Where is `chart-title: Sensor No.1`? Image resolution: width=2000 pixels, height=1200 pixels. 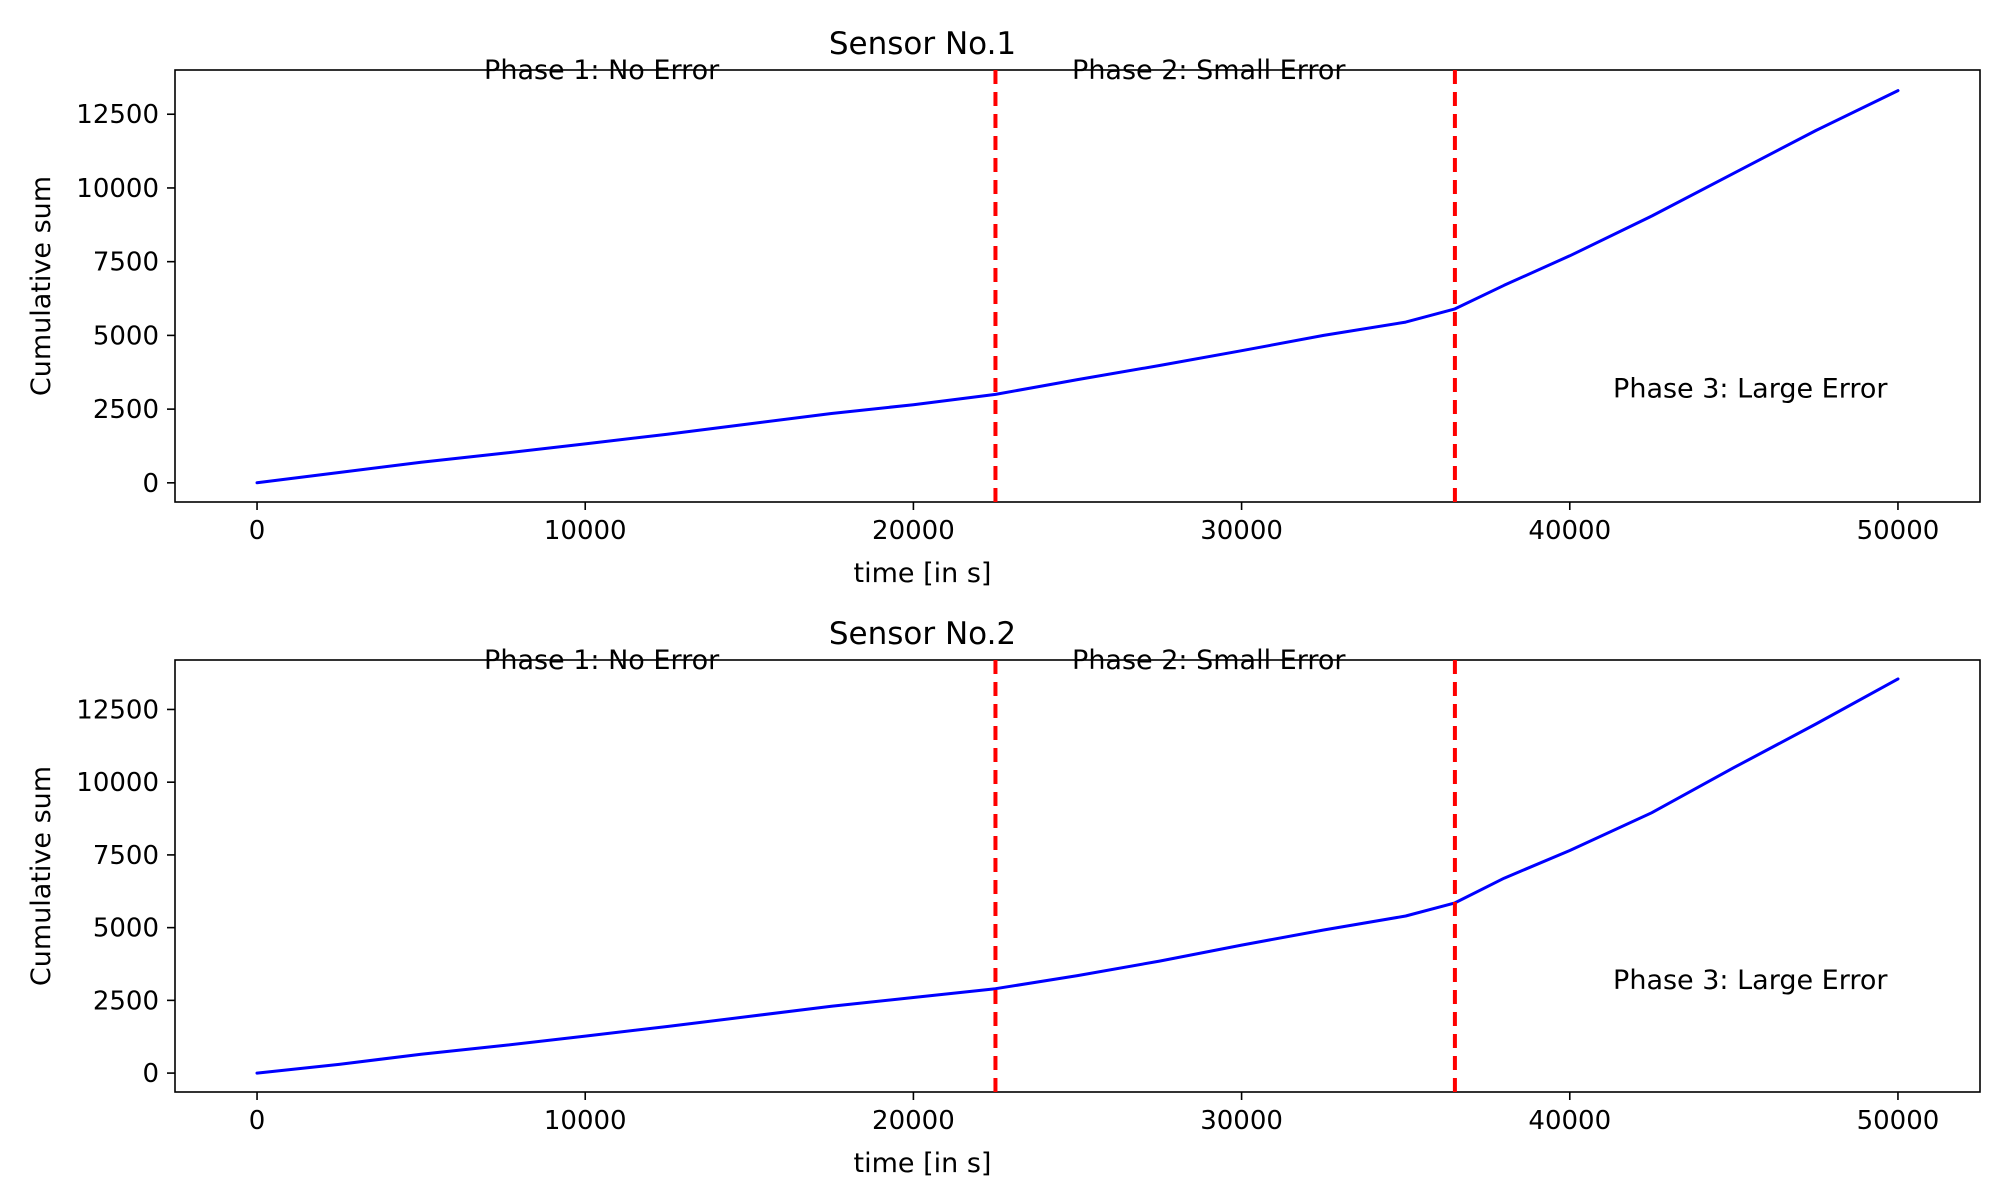
chart-title: Sensor No.1 is located at coordinates (922, 44).